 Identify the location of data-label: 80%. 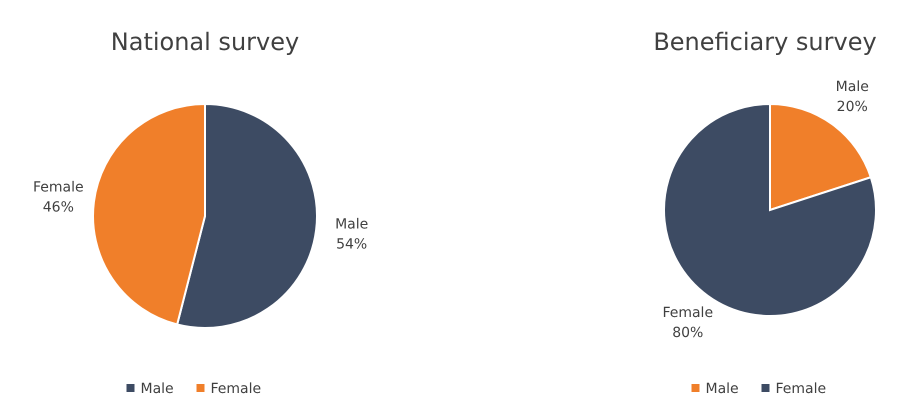
(688, 333).